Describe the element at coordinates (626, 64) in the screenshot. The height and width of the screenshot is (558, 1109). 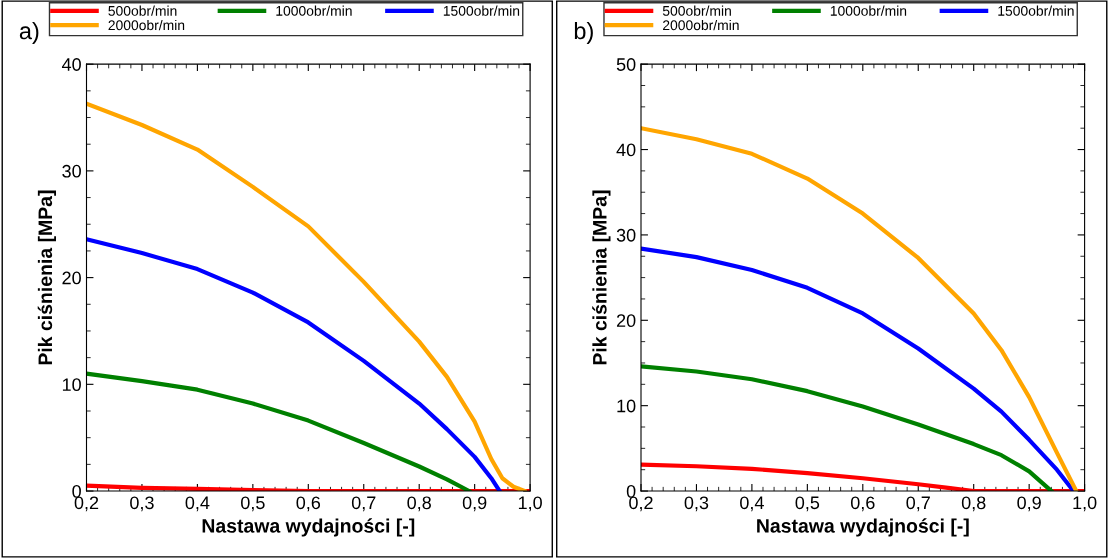
I see `y-tick-label: 50` at that location.